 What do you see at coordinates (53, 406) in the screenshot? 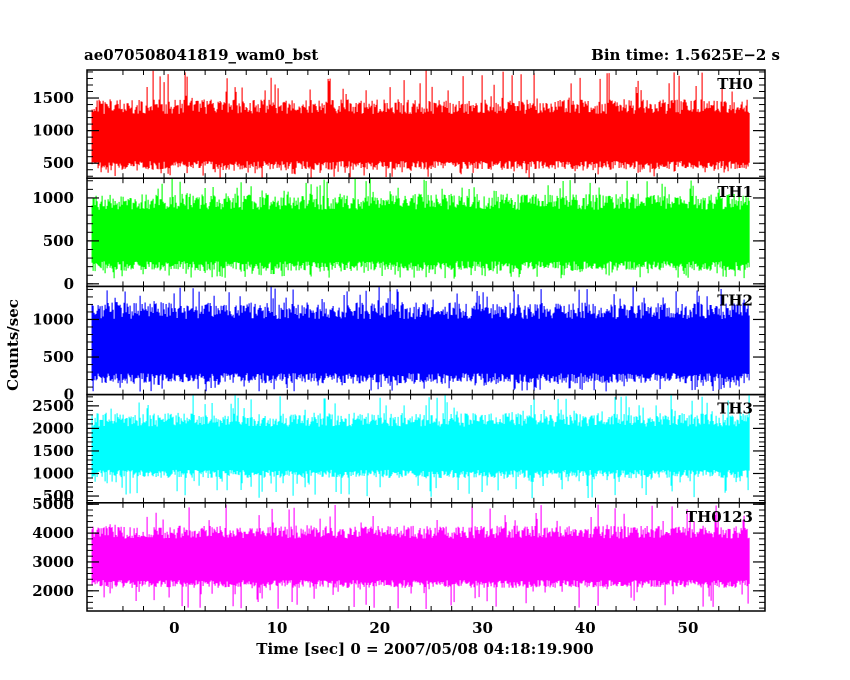
I see `y-tick-label: 2500` at bounding box center [53, 406].